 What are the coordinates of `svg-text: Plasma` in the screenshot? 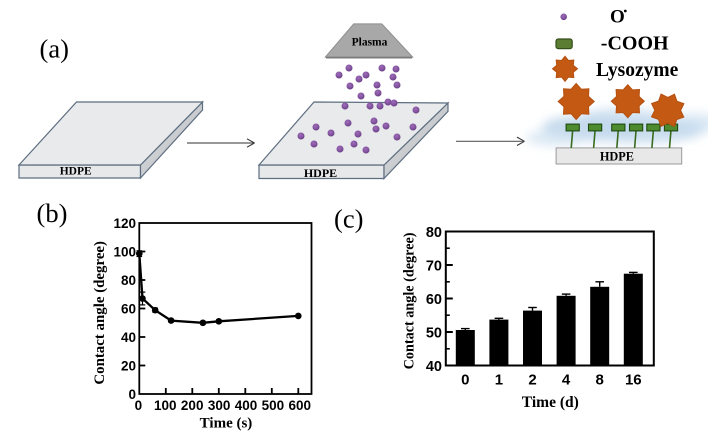 It's located at (370, 43).